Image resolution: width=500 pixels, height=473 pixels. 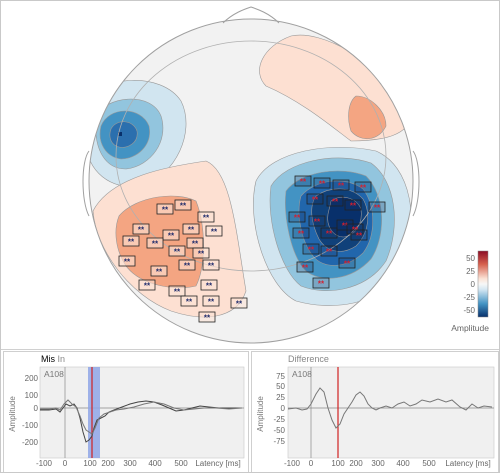 What do you see at coordinates (94, 412) in the screenshot?
I see `selected-latency-window` at bounding box center [94, 412].